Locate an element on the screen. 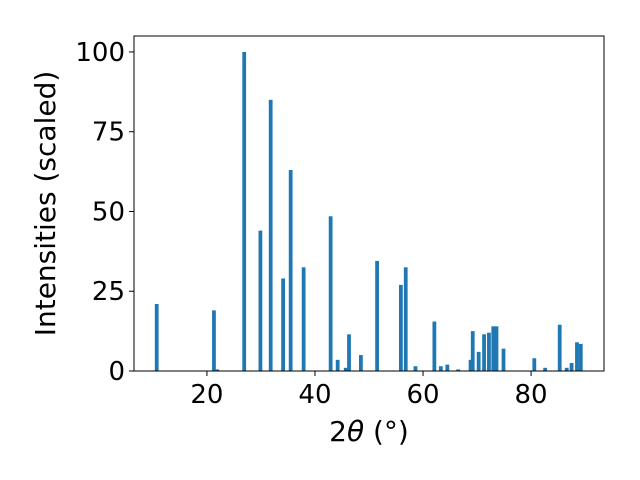  y-tick-label: 0 is located at coordinates (116, 372).